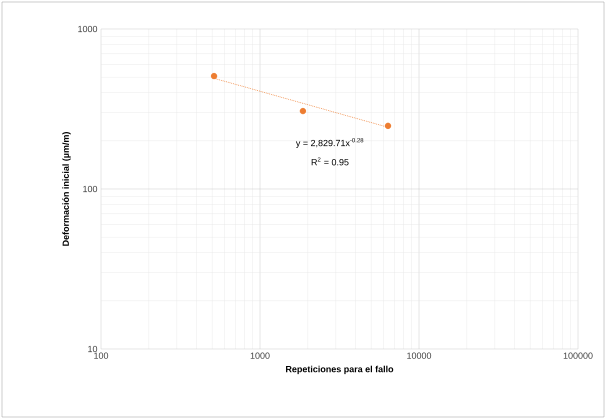 Image resolution: width=608 pixels, height=419 pixels. I want to click on y-tick-label: 10, so click(93, 349).